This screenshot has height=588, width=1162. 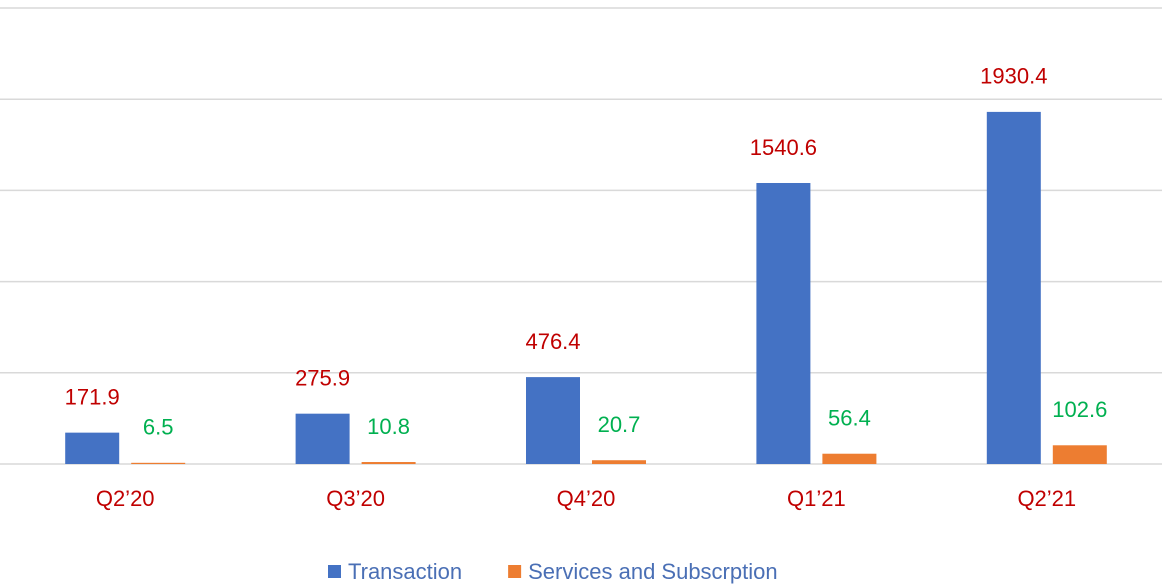 What do you see at coordinates (849, 418) in the screenshot?
I see `data-label: 56.4` at bounding box center [849, 418].